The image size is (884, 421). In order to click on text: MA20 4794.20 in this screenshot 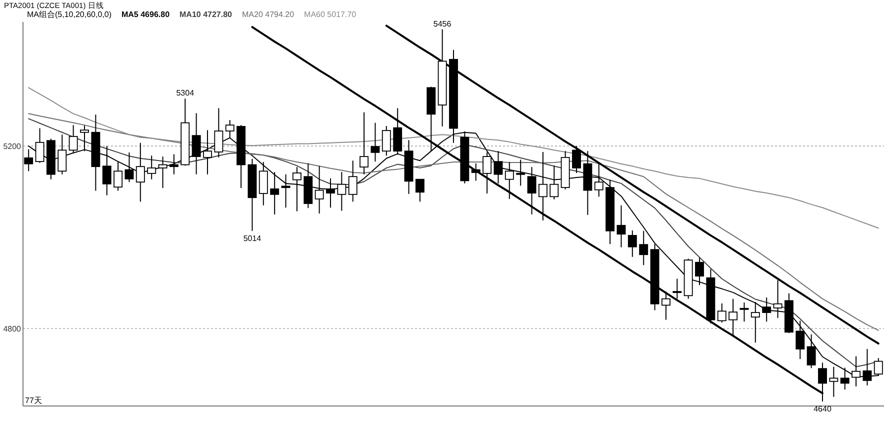, I will do `click(268, 14)`.